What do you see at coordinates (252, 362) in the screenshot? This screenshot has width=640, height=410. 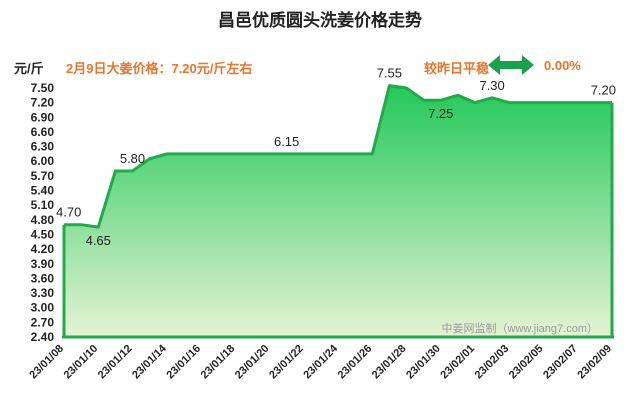 I see `x-tick-label: 23/01/20` at bounding box center [252, 362].